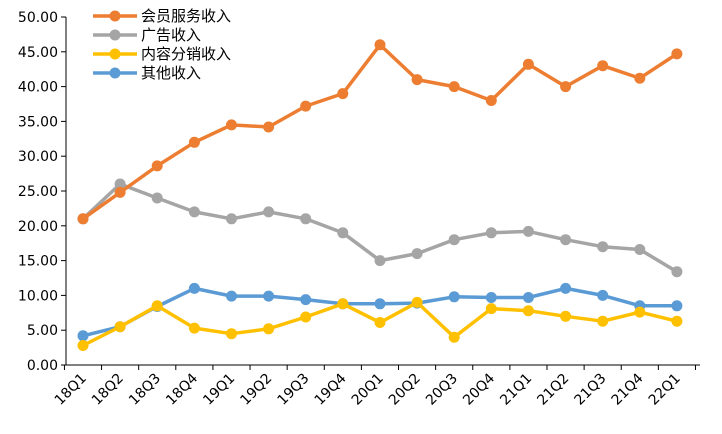 This screenshot has width=722, height=434. Describe the element at coordinates (38, 53) in the screenshot. I see `y-tick-label: 45.00` at that location.